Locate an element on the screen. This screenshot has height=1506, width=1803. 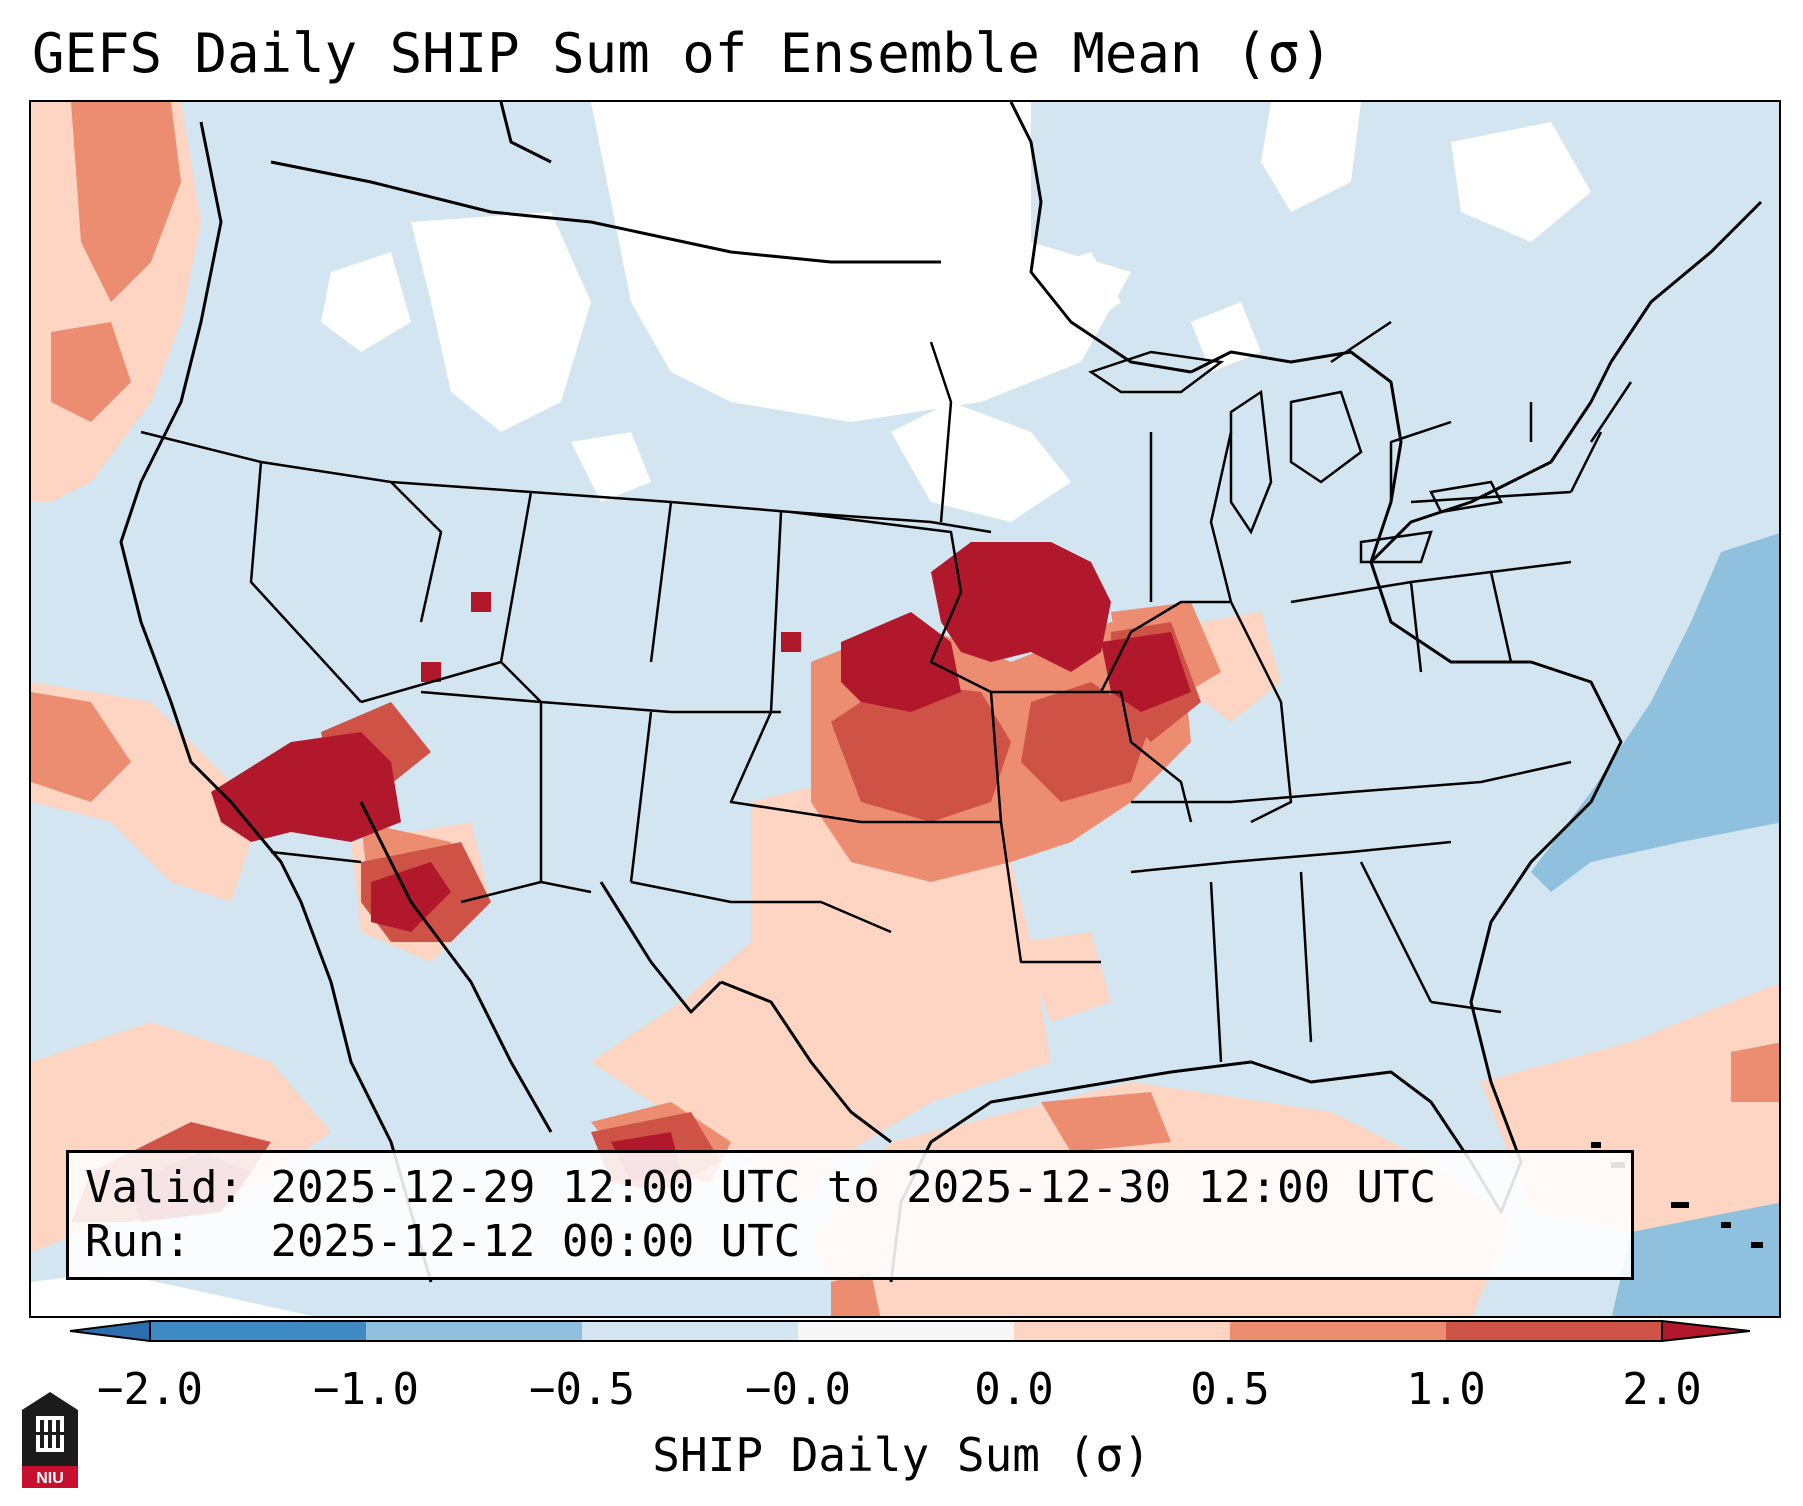
map-title: GEFS Daily SHIP Sum of Ensemble Mean (σ) is located at coordinates (682, 53).